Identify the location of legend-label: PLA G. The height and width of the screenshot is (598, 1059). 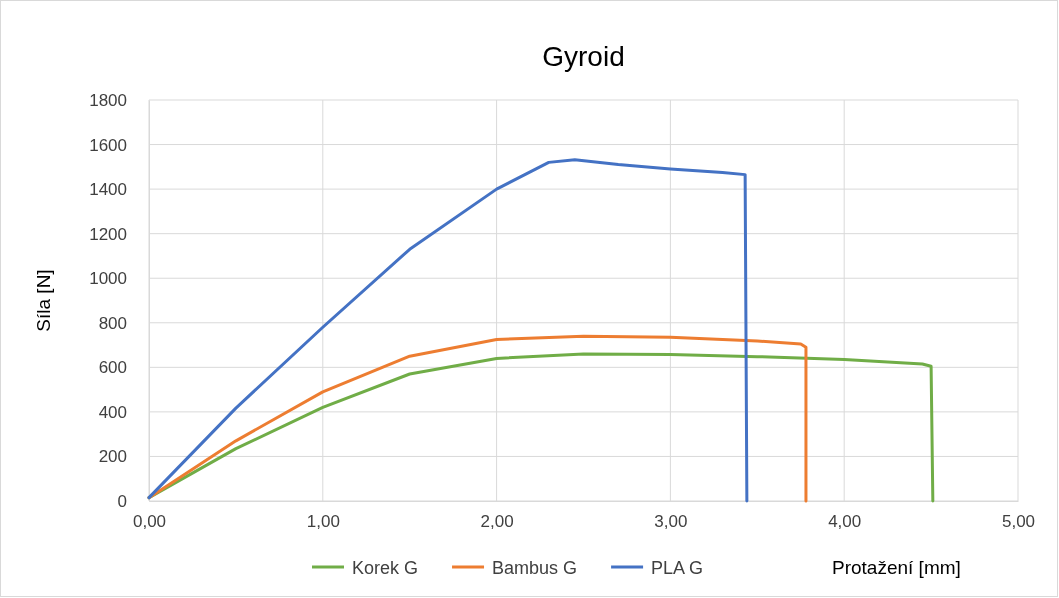
(677, 568).